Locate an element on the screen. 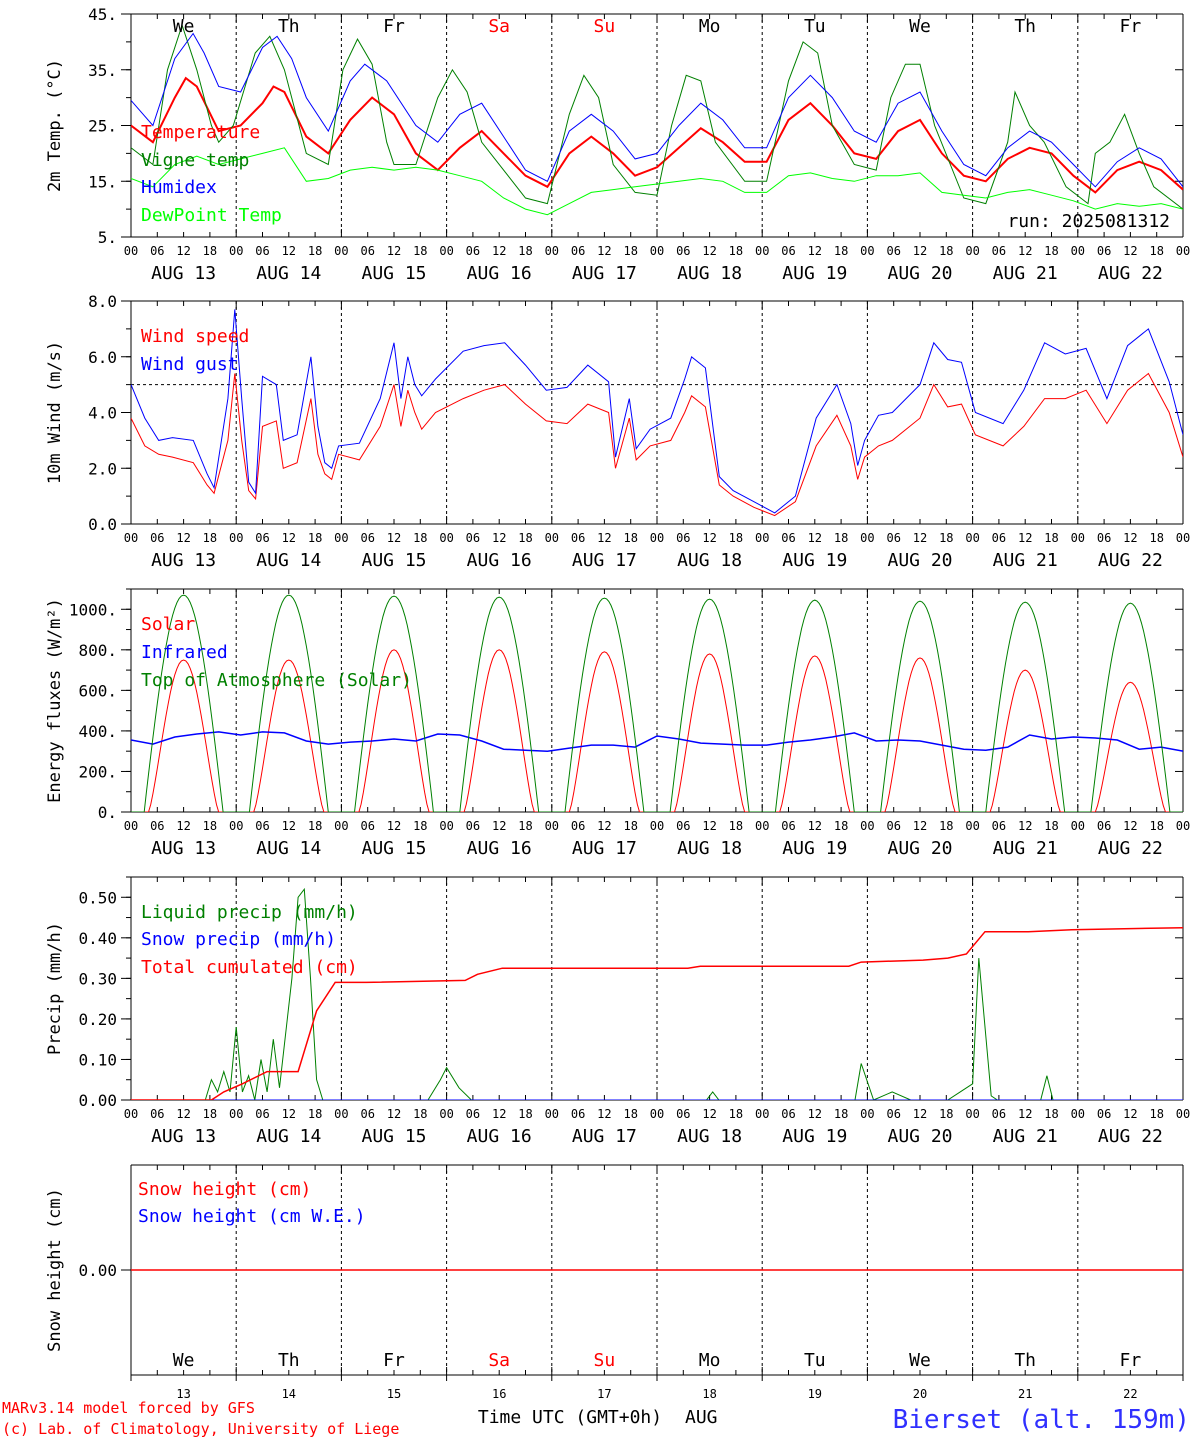 This screenshot has height=1440, width=1194. y-axis-label: 10m Wind (m/s) is located at coordinates (55, 412).